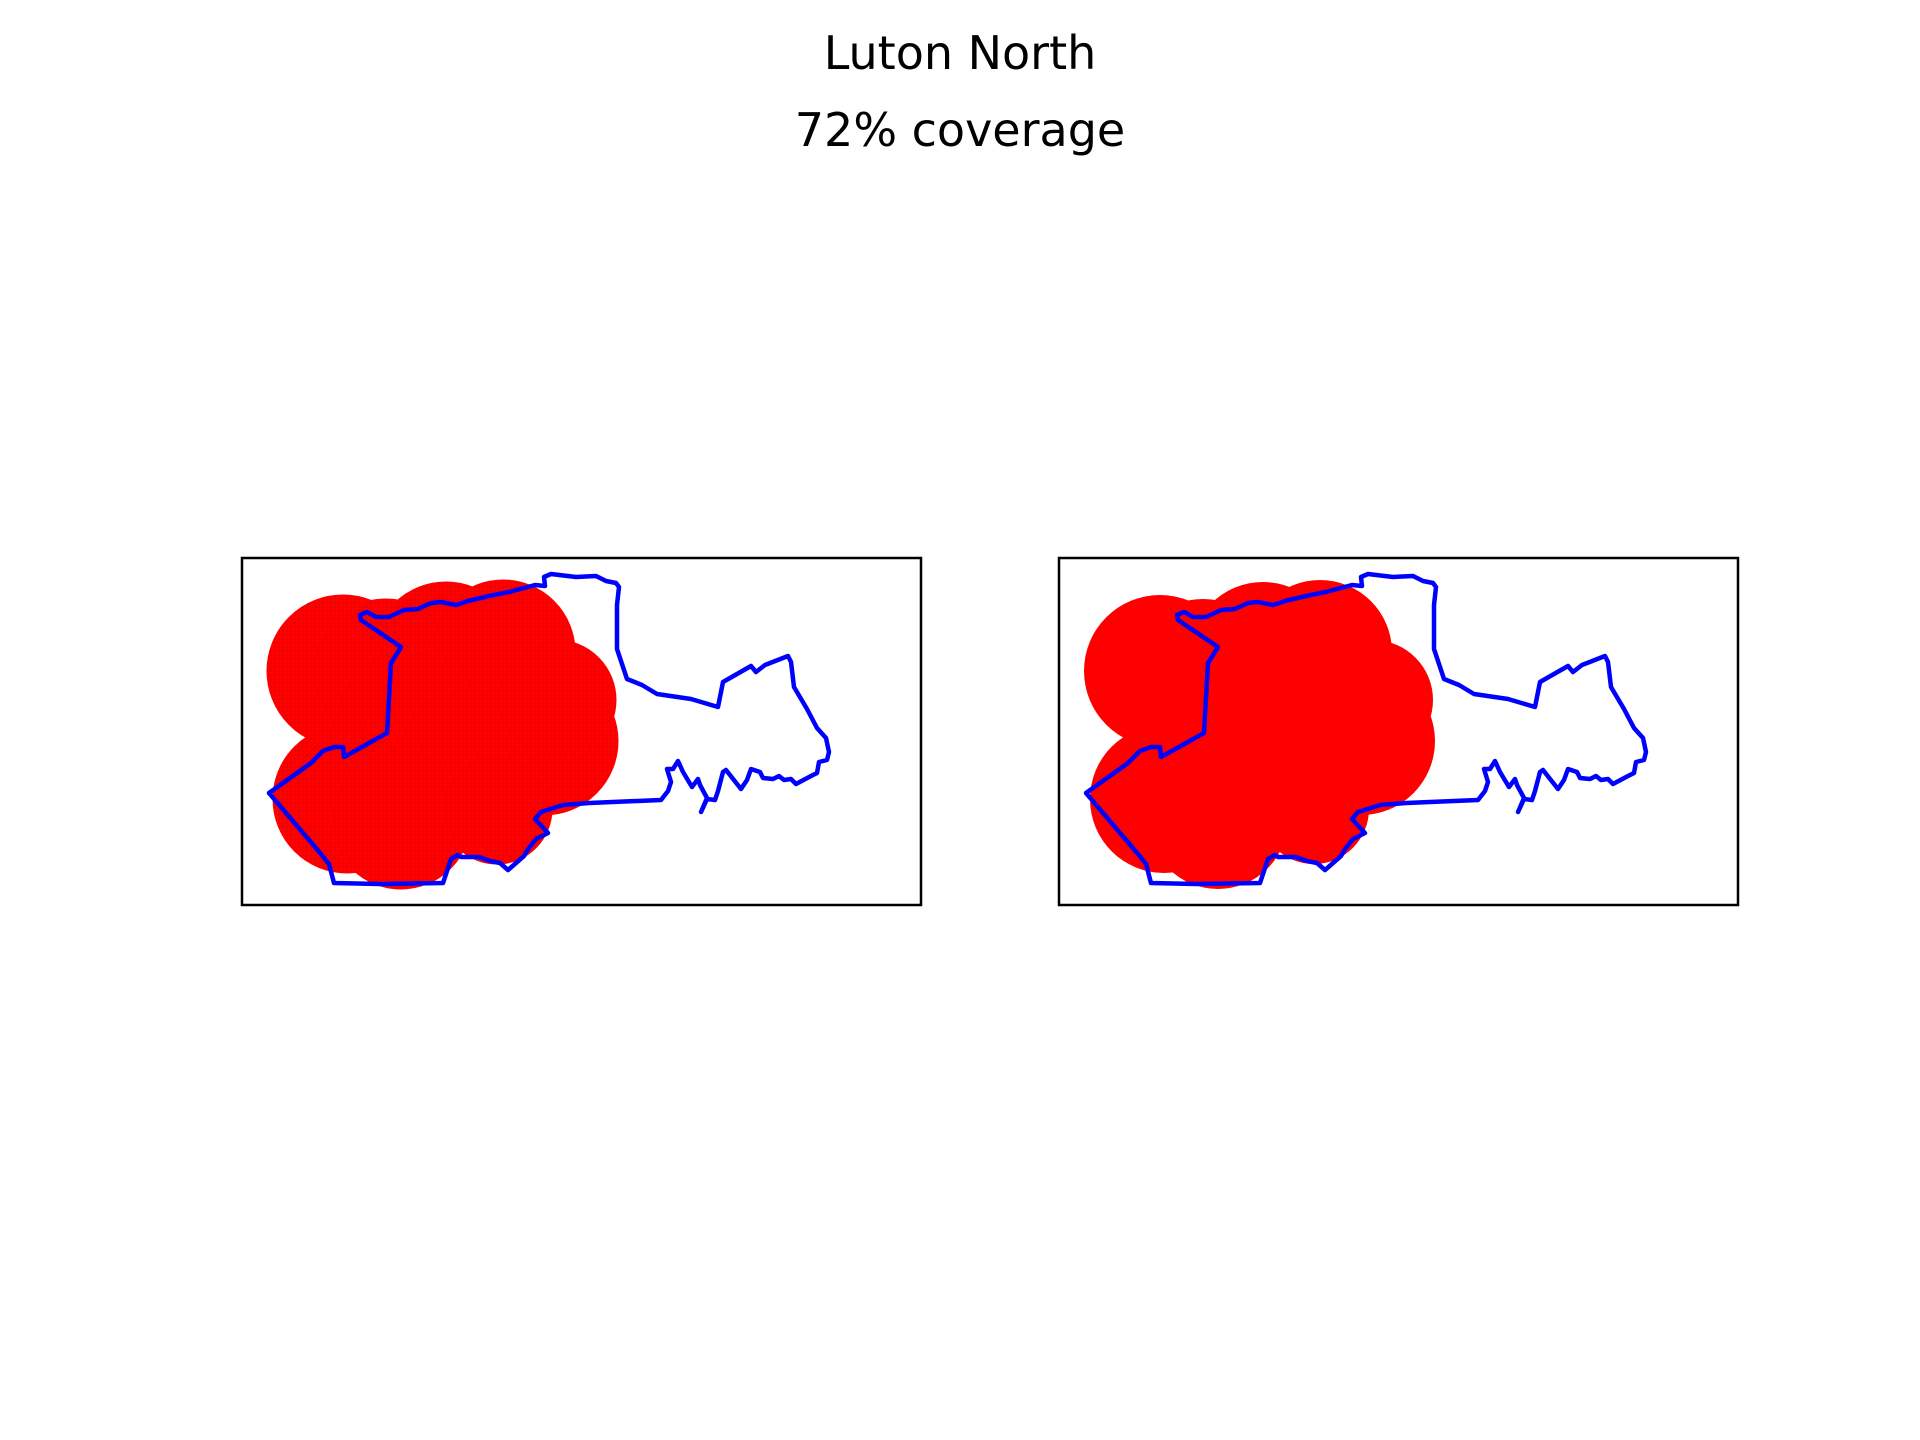 The height and width of the screenshot is (1440, 1920). Describe the element at coordinates (960, 53) in the screenshot. I see `map-title: Luton North` at that location.